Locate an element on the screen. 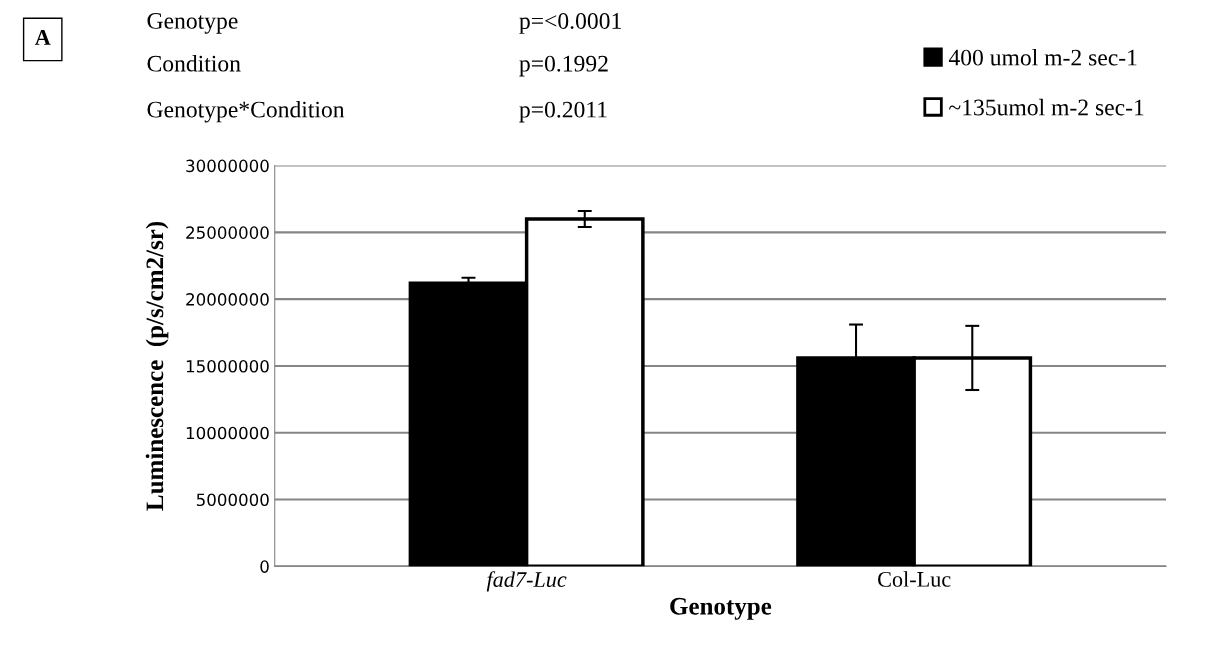 Image resolution: width=1221 pixels, height=657 pixels. y-tick-label: 0 is located at coordinates (264, 566).